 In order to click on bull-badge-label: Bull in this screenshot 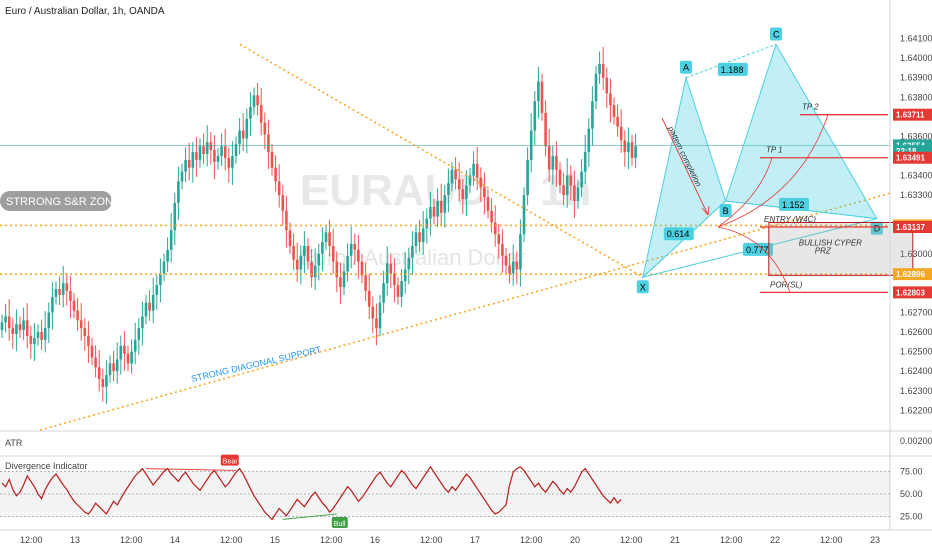, I will do `click(340, 524)`.